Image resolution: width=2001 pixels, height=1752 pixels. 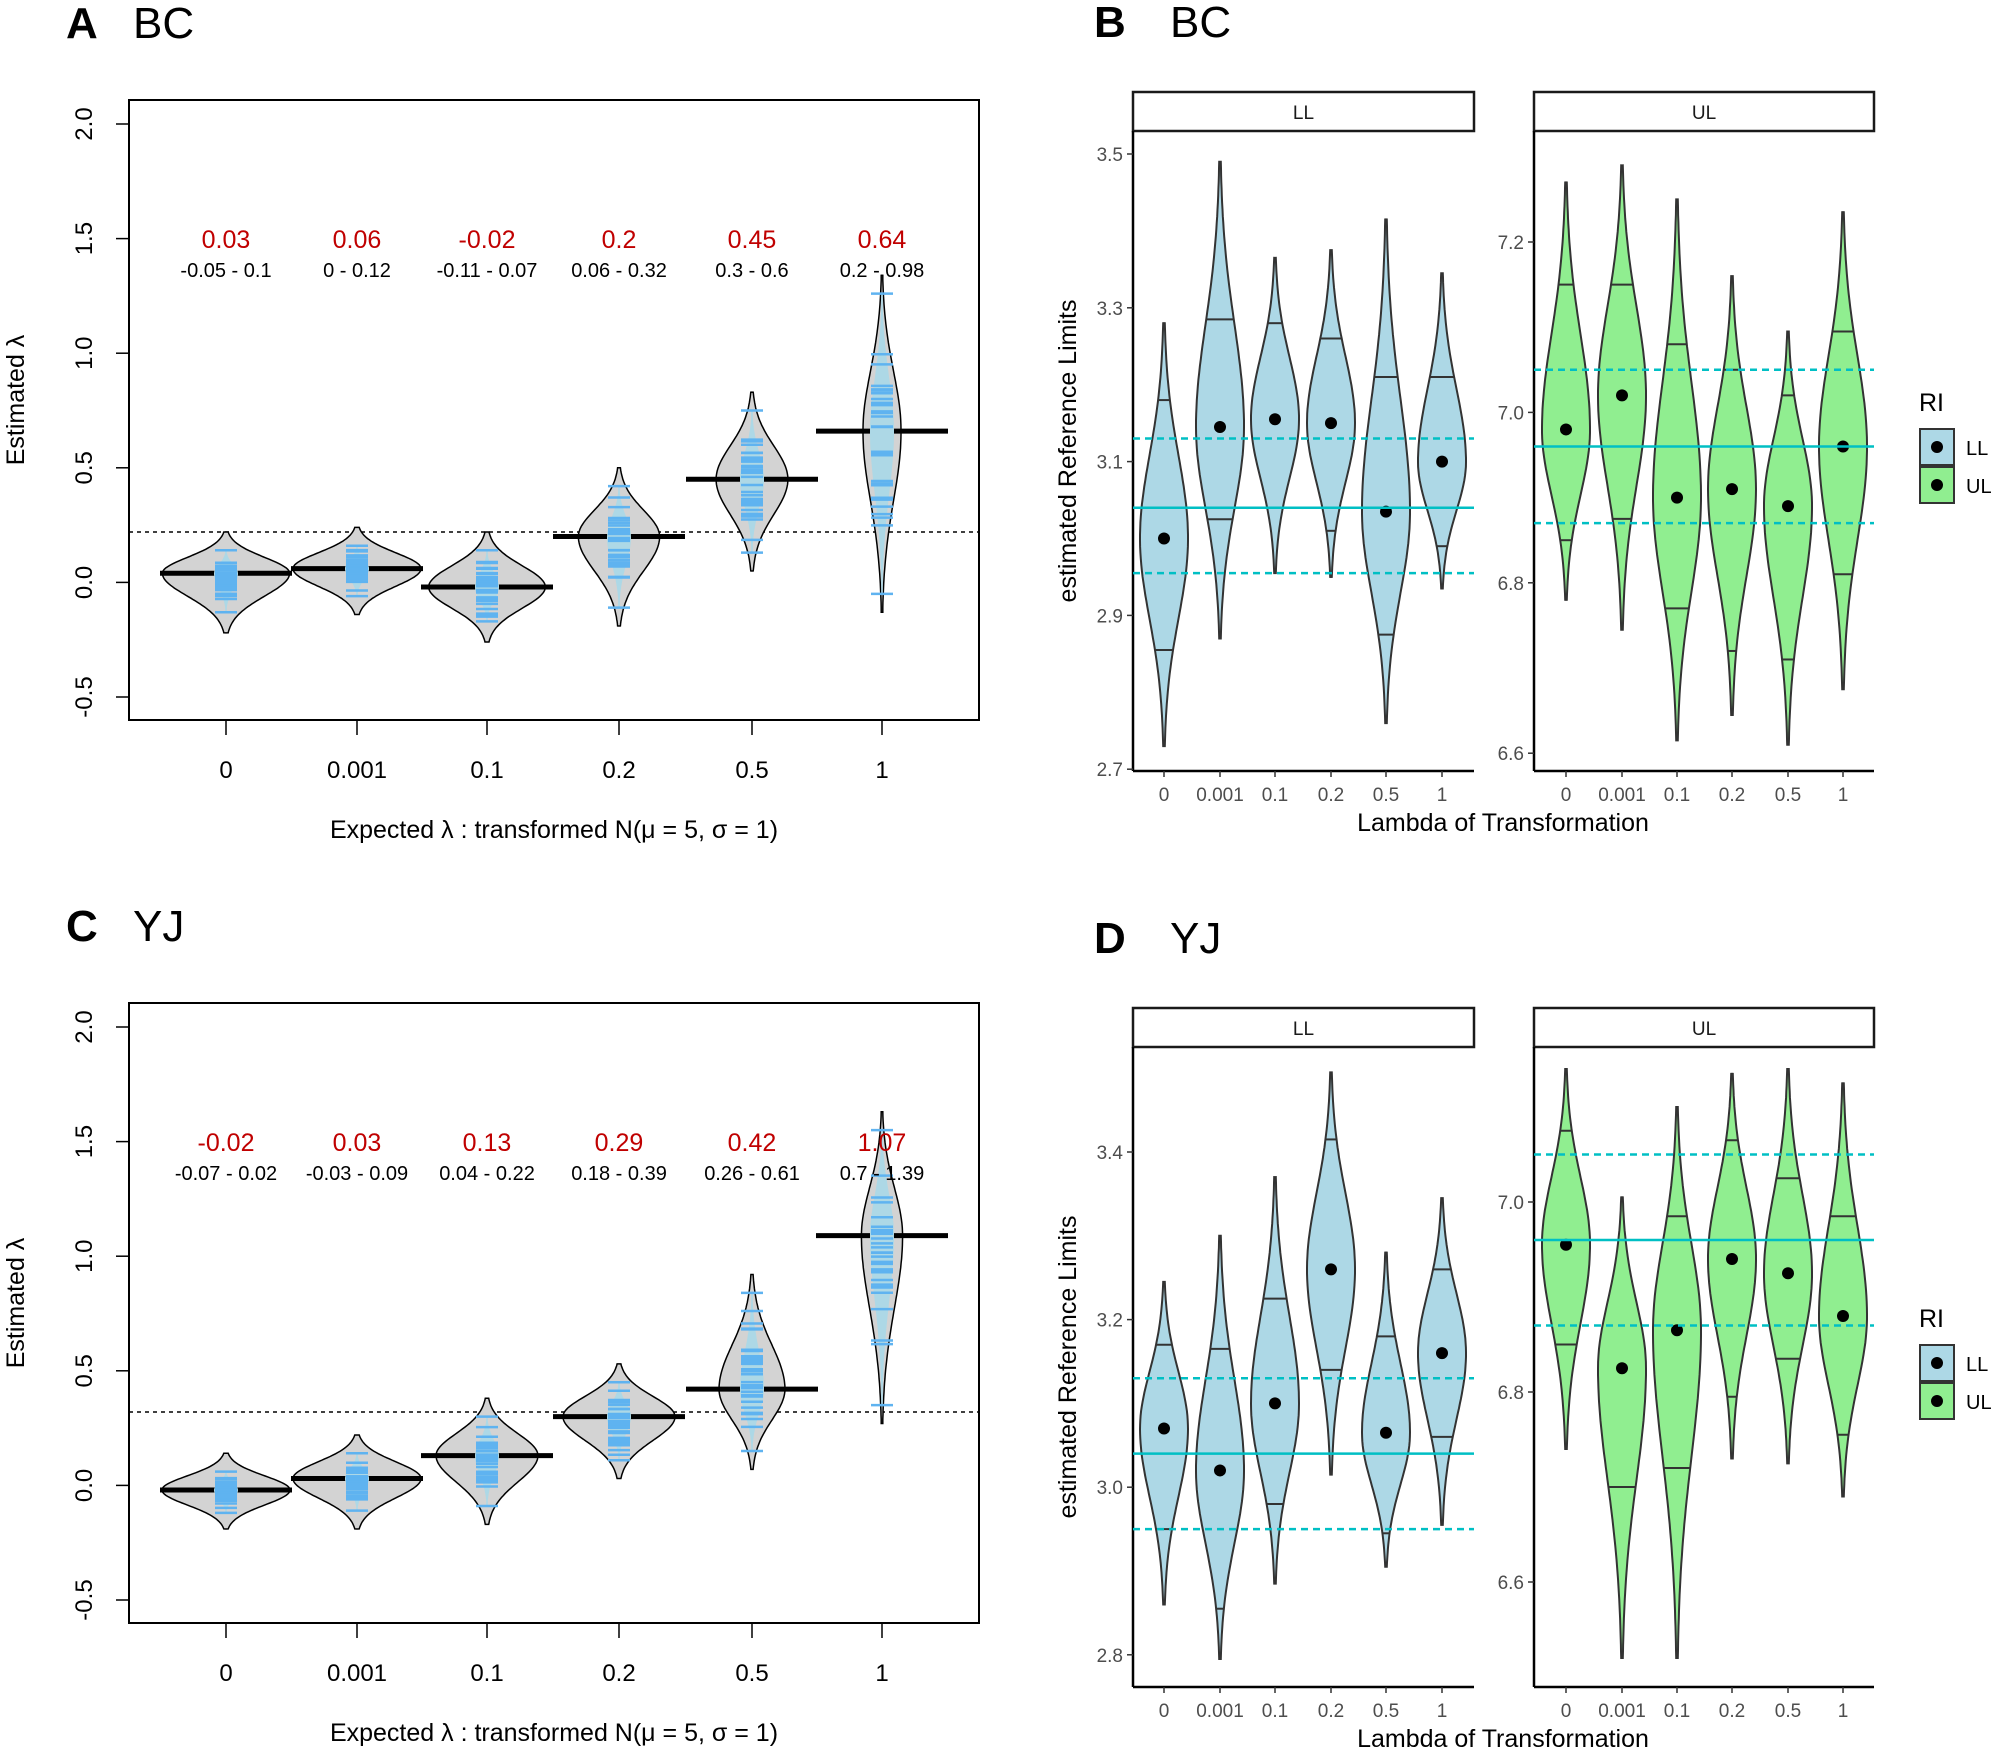 I want to click on interval-label: 0.2 - 0.98, so click(x=882, y=271).